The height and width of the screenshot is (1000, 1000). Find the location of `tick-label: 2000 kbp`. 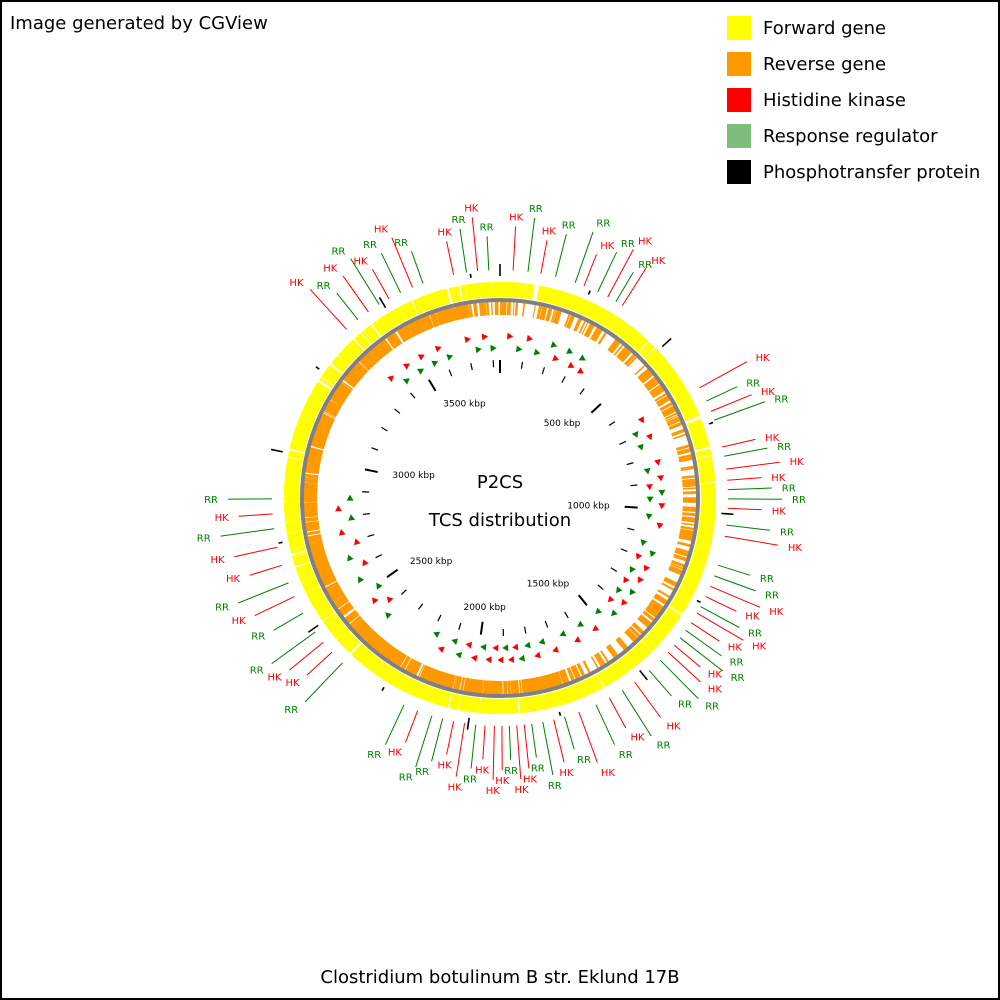

tick-label: 2000 kbp is located at coordinates (484, 608).